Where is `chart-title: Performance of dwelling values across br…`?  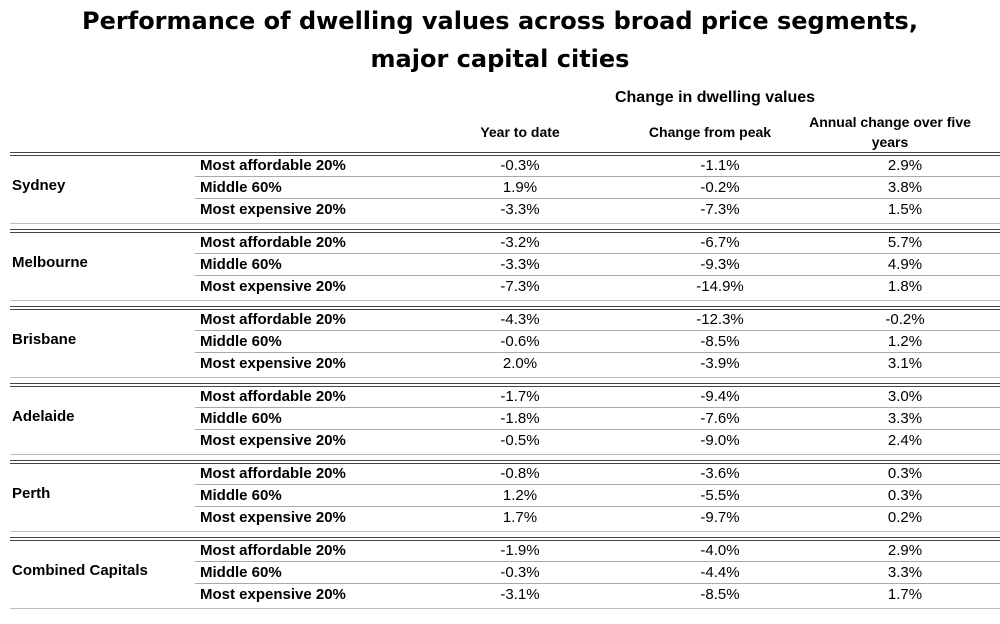 chart-title: Performance of dwelling values across br… is located at coordinates (500, 40).